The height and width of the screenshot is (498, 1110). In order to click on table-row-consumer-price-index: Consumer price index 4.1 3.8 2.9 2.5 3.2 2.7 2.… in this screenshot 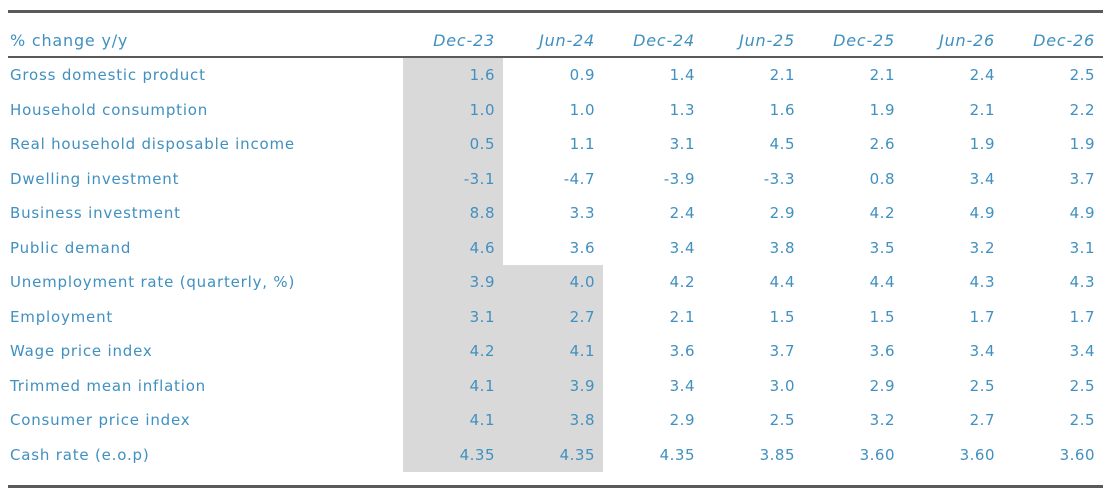, I will do `click(555, 420)`.